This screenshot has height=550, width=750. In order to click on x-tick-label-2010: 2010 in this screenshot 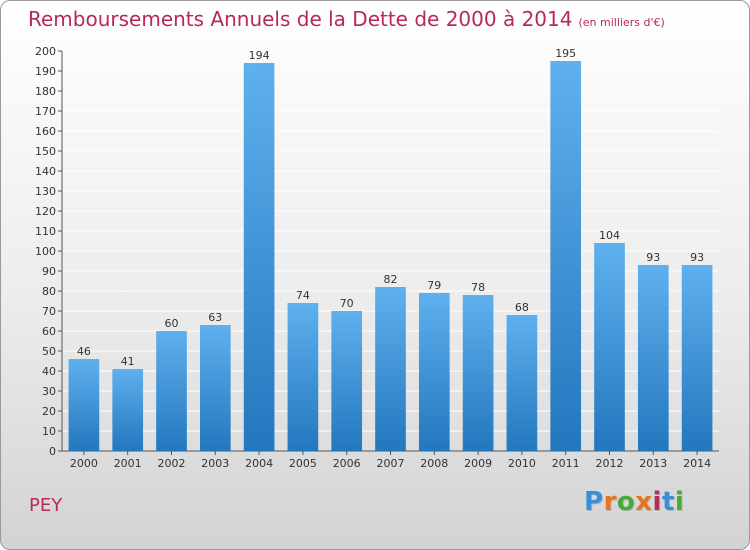, I will do `click(522, 463)`.